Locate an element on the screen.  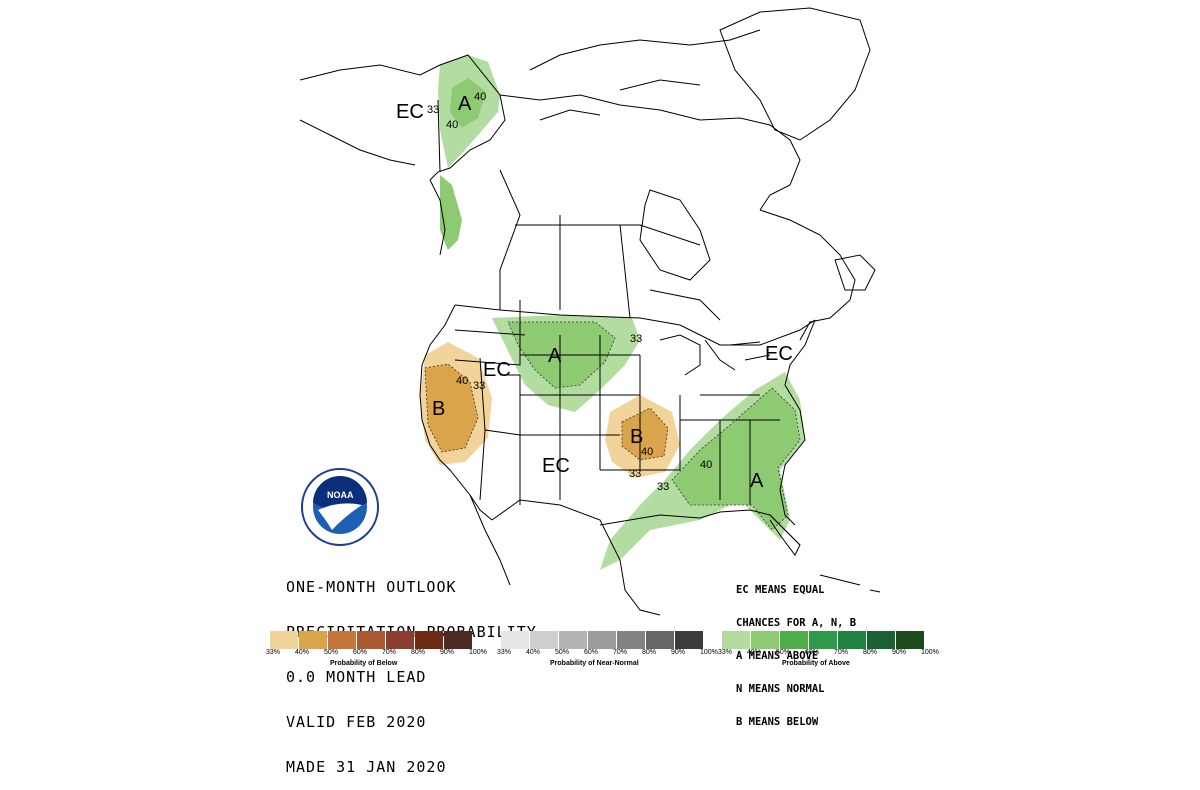
ca-40-label: 40 is located at coordinates (462, 381).